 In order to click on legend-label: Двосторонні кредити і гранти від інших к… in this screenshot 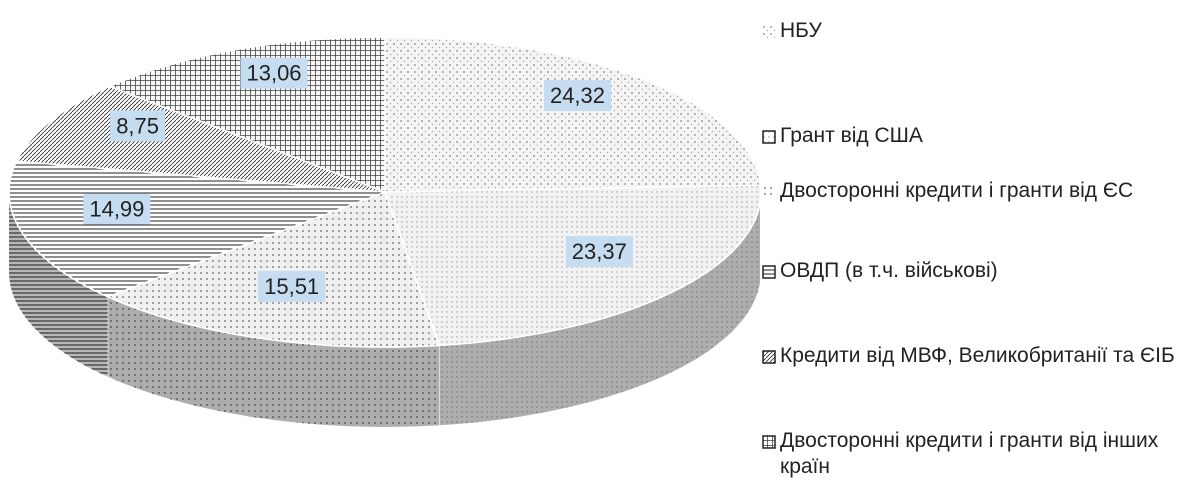, I will do `click(969, 453)`.